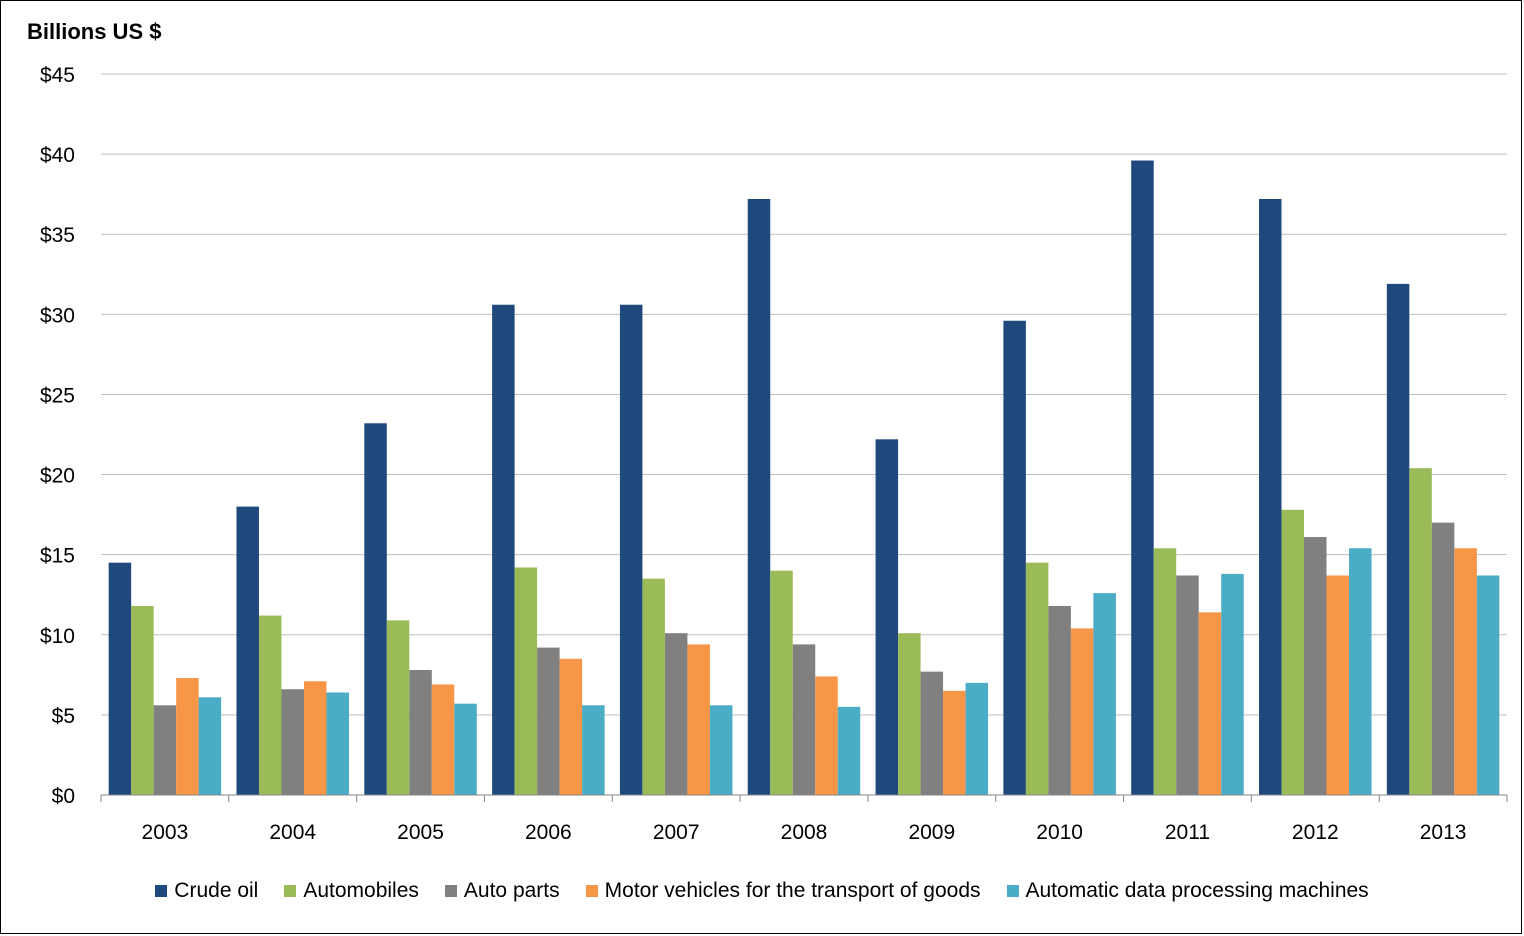 This screenshot has width=1524, height=936. I want to click on y-tick-label: $25, so click(57, 395).